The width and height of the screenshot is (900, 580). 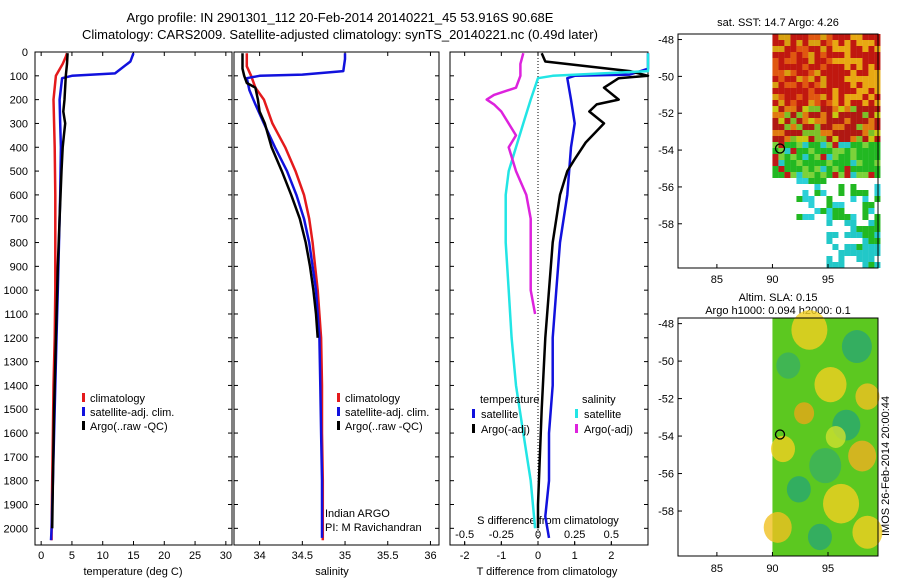 I want to click on sla-map-title: Altim. SLA: 0.15, so click(x=778, y=298).